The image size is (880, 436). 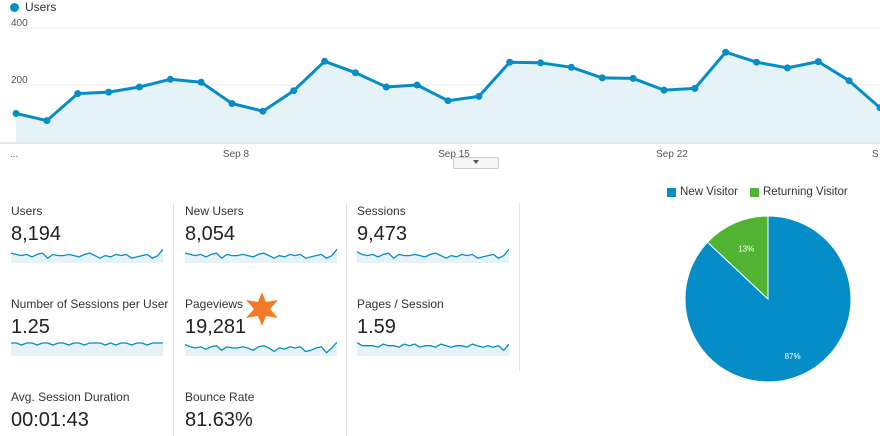 I want to click on chart-expand-handle, so click(x=476, y=163).